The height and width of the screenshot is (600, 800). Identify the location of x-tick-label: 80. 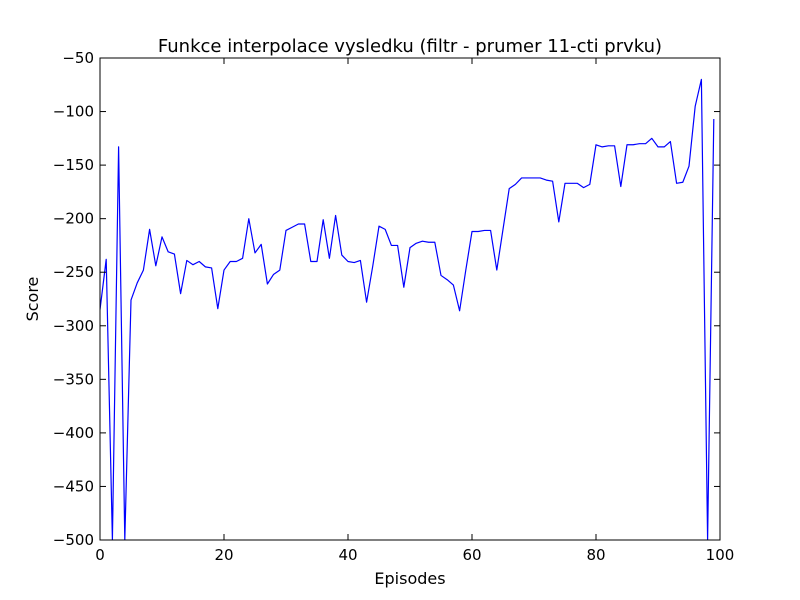
(595, 555).